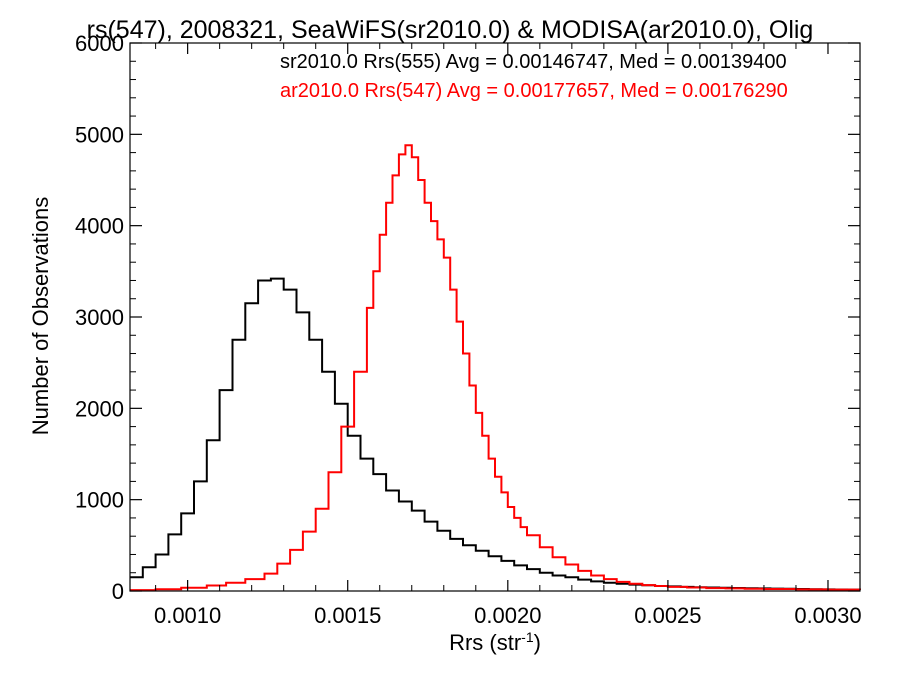 This screenshot has width=900, height=675. Describe the element at coordinates (187, 615) in the screenshot. I see `x-tick-label: 0.0010` at that location.